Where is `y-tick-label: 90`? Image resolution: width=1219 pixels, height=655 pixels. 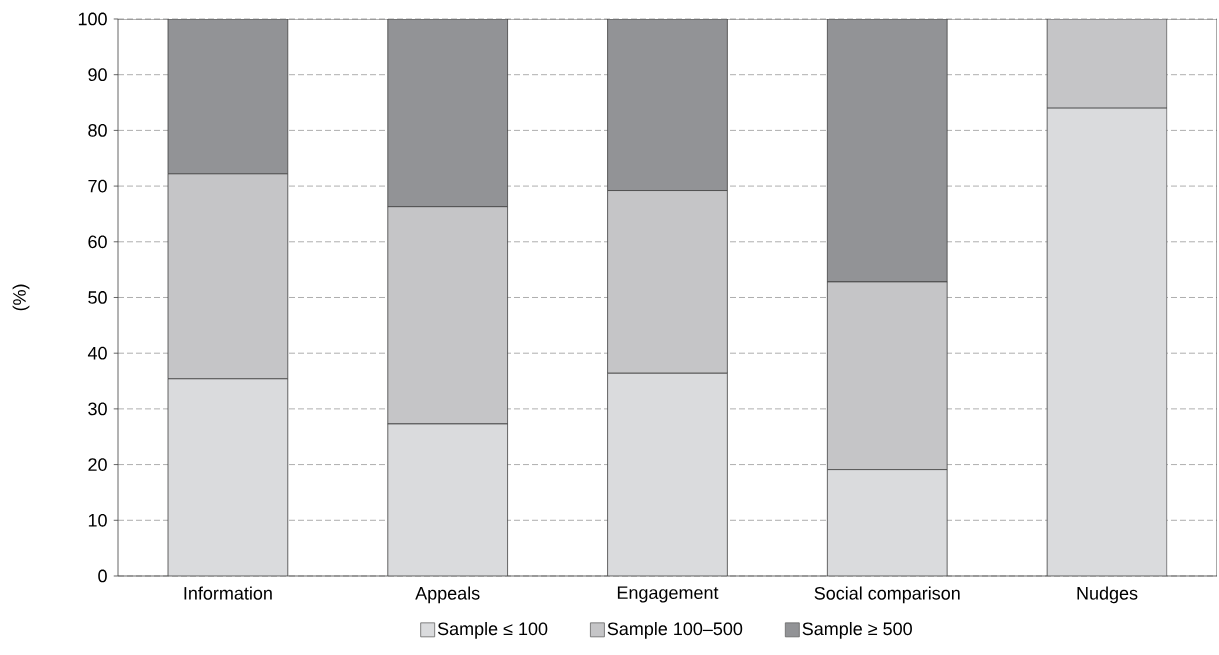 y-tick-label: 90 is located at coordinates (97, 75).